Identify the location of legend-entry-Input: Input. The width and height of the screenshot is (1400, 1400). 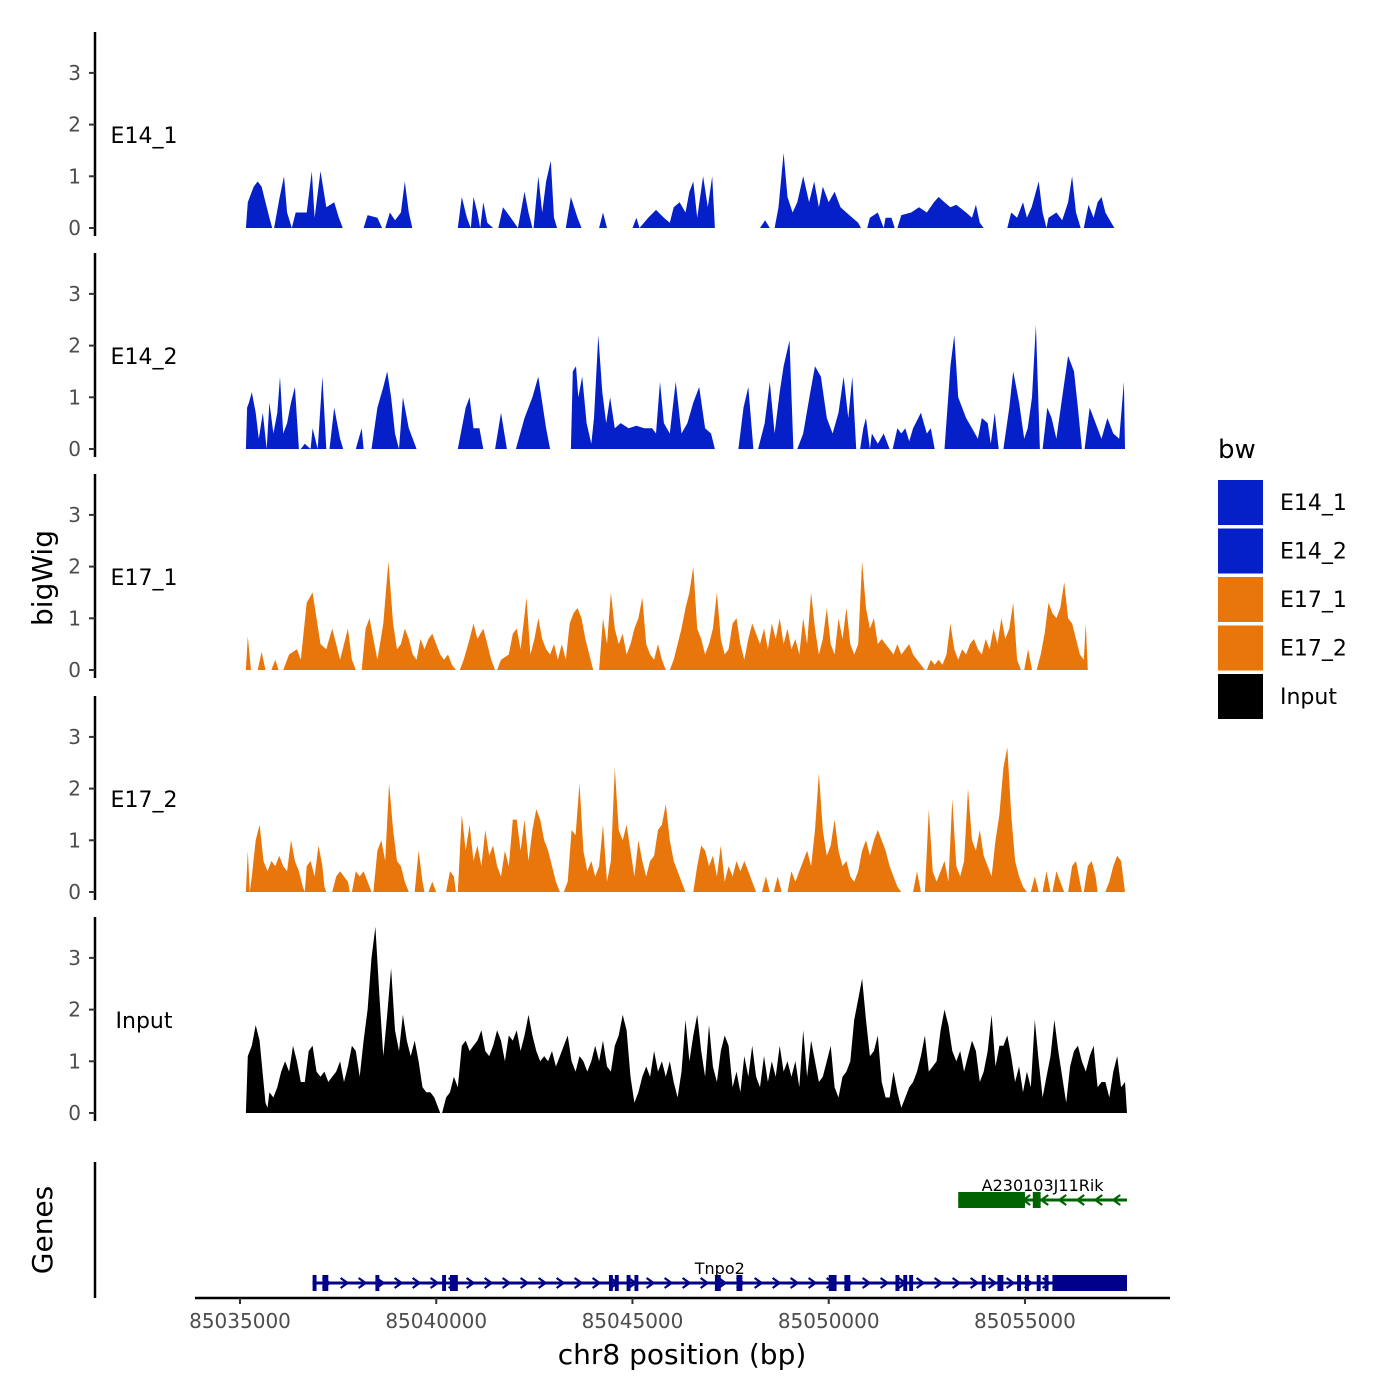
(1277, 696).